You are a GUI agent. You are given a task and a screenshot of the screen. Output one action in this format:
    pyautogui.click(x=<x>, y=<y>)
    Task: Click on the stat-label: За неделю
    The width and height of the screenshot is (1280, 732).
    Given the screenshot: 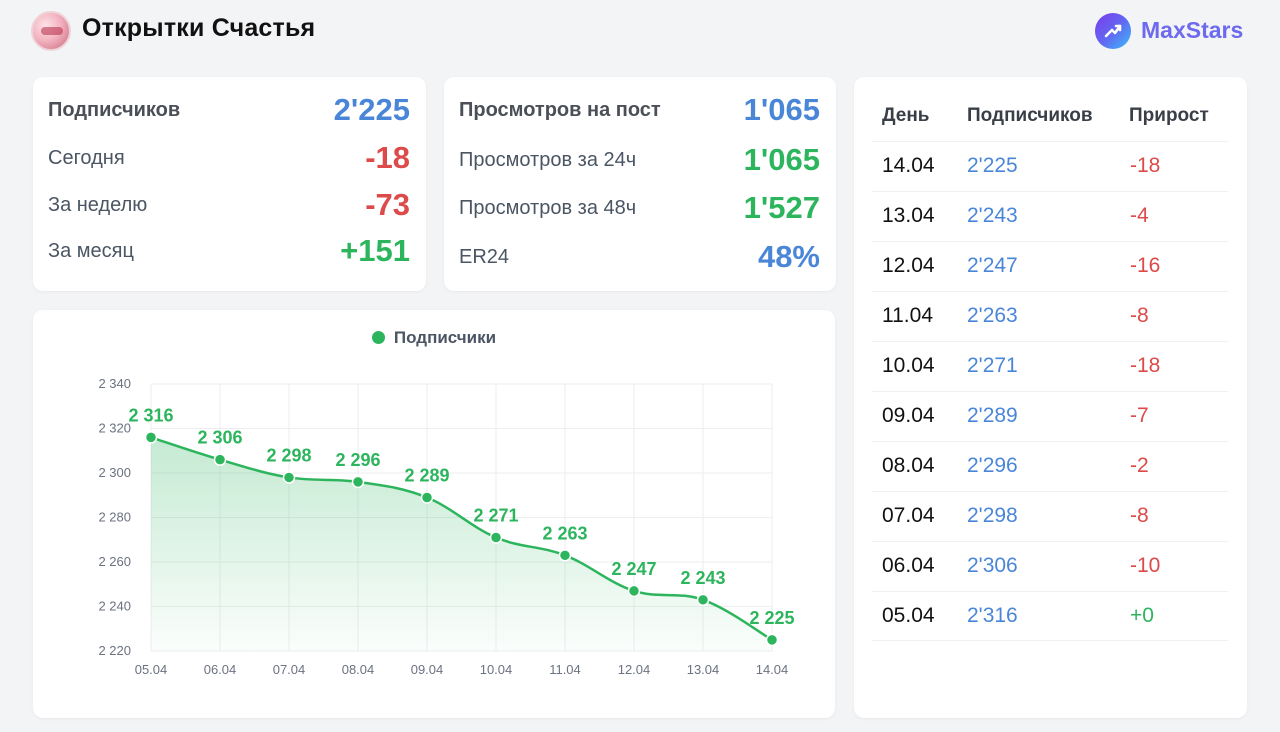 What is the action you would take?
    pyautogui.click(x=98, y=204)
    